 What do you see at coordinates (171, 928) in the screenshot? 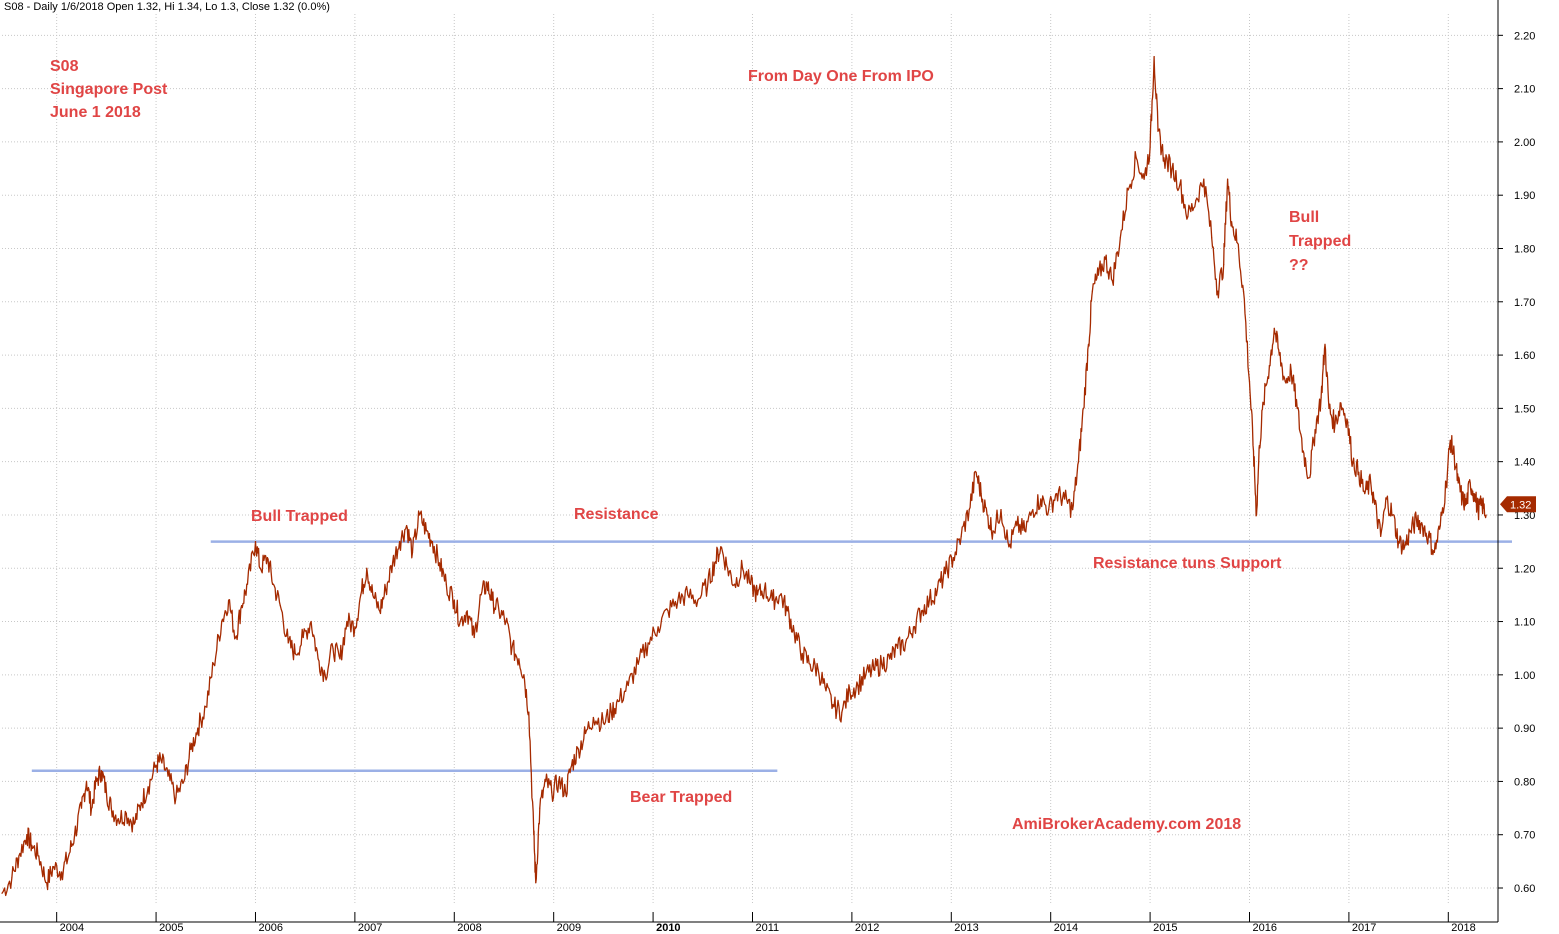
I see `x-tick-label: 2005` at bounding box center [171, 928].